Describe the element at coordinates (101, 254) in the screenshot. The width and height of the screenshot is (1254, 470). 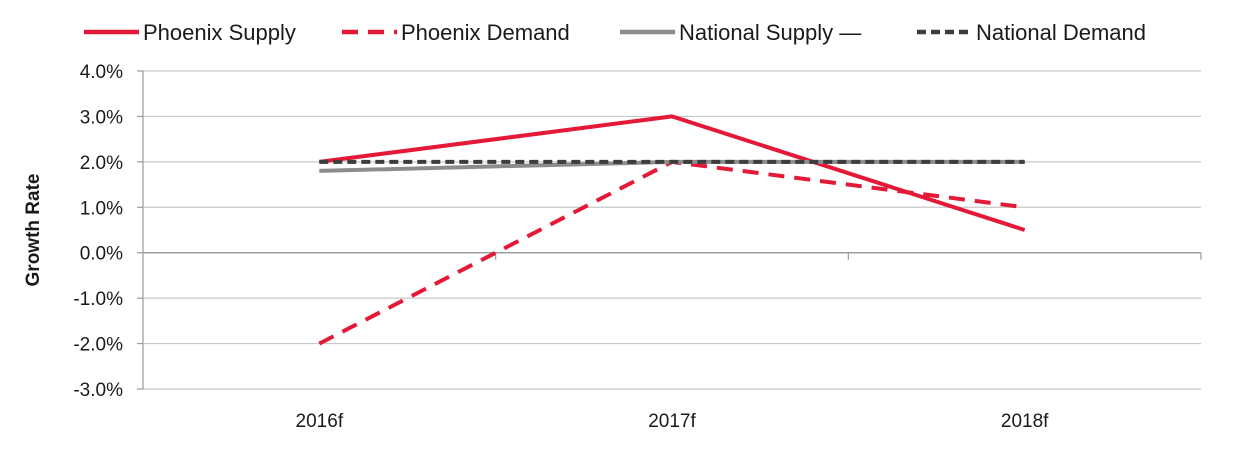
I see `y-tick-label: 0.0%` at that location.